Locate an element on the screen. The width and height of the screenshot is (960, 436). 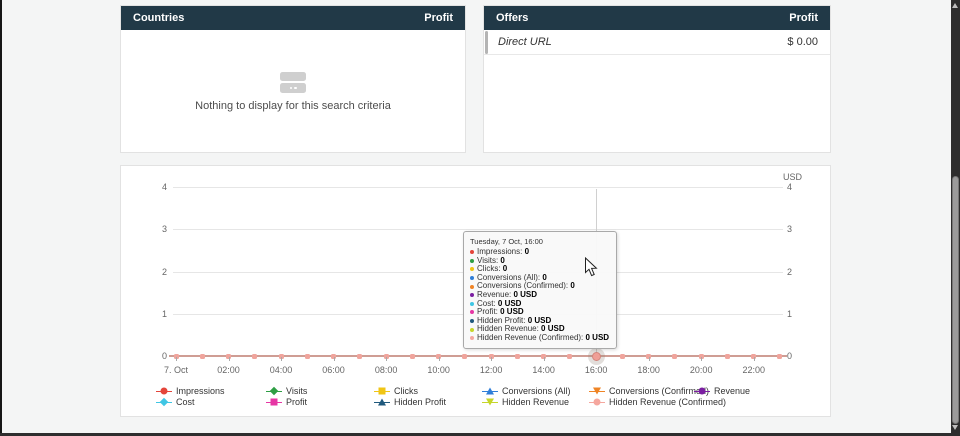
tooltip-item: Revenue: 0 USD is located at coordinates (539, 295).